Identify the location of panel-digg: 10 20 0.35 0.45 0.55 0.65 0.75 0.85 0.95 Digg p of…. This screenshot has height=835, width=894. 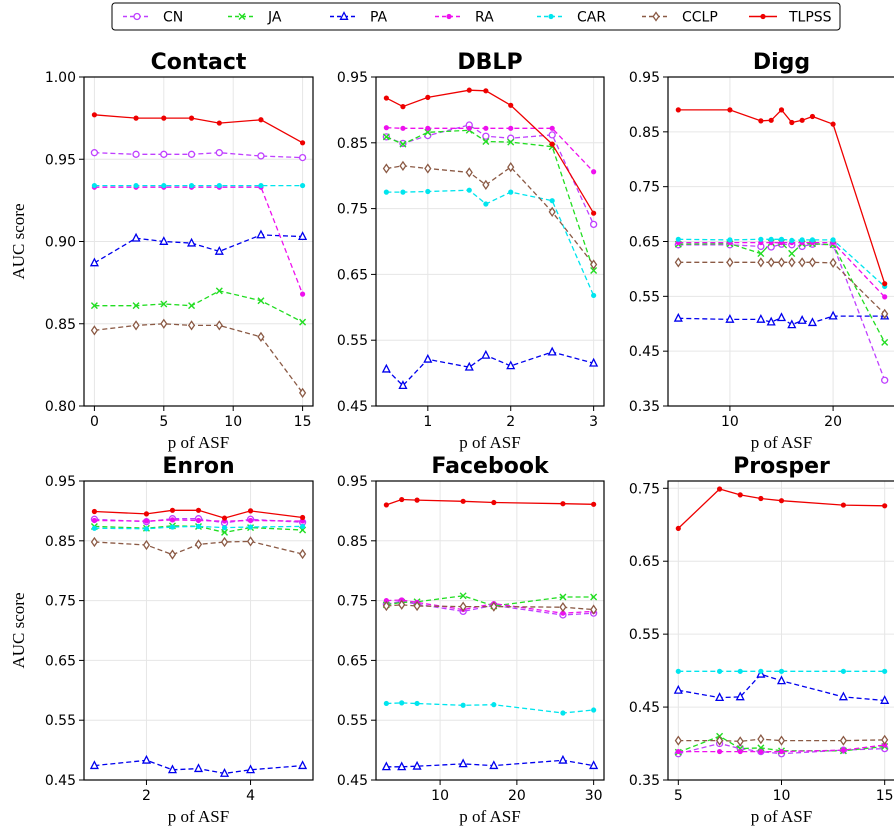
(761, 251).